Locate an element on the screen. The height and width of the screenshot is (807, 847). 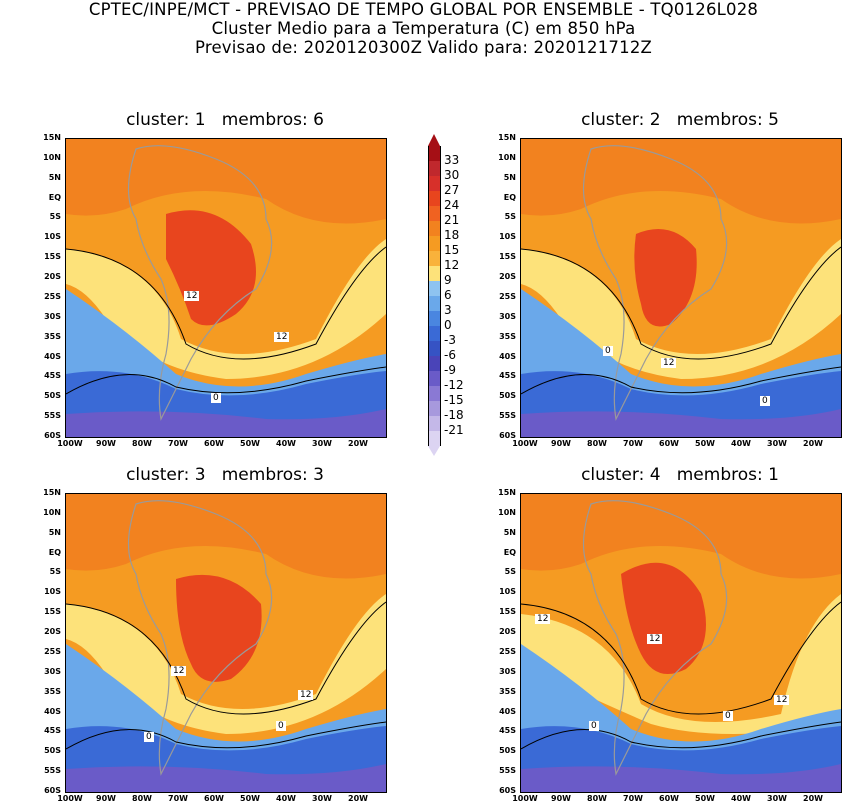
panel-title: cluster: 1 membros: 6 is located at coordinates (225, 120).